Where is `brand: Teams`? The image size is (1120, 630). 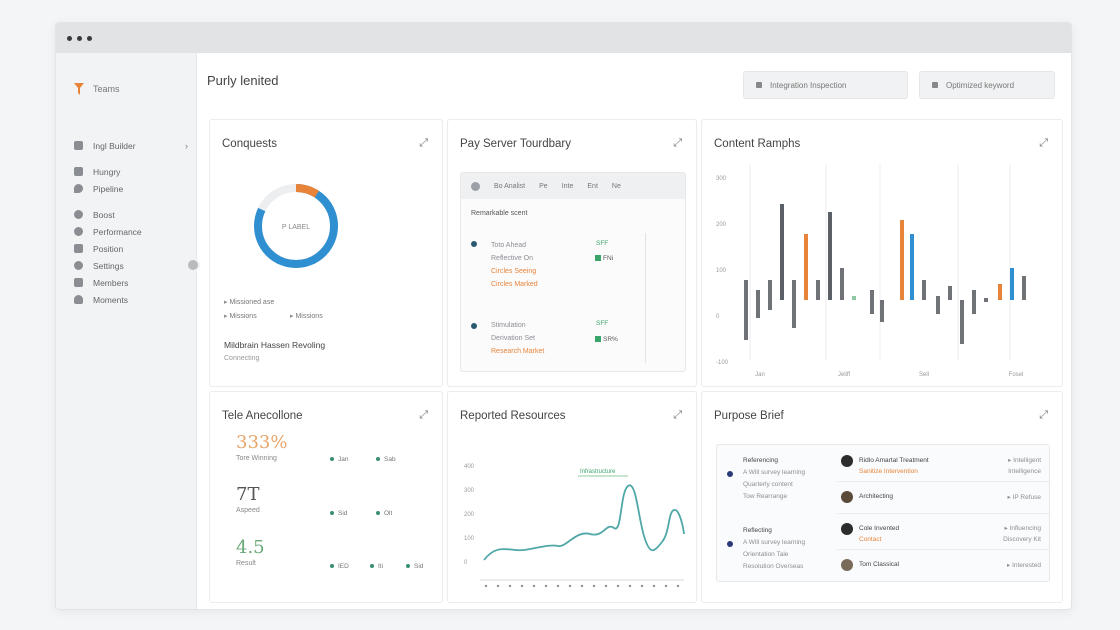 brand: Teams is located at coordinates (97, 89).